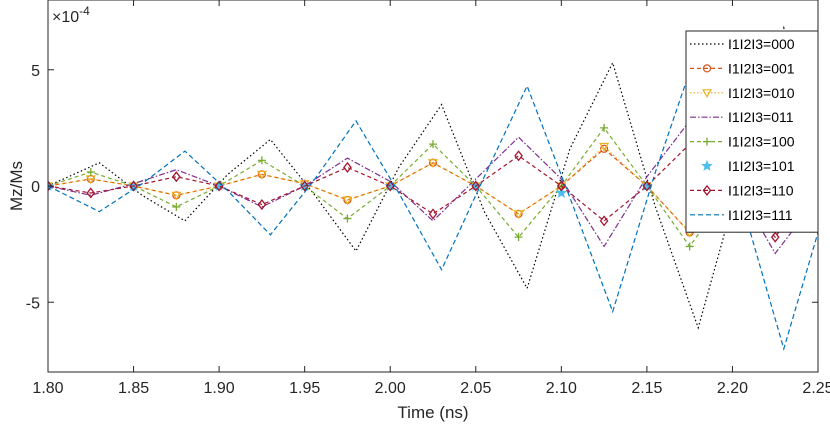  Describe the element at coordinates (761, 190) in the screenshot. I see `legend-label: I1I2I3=110` at that location.